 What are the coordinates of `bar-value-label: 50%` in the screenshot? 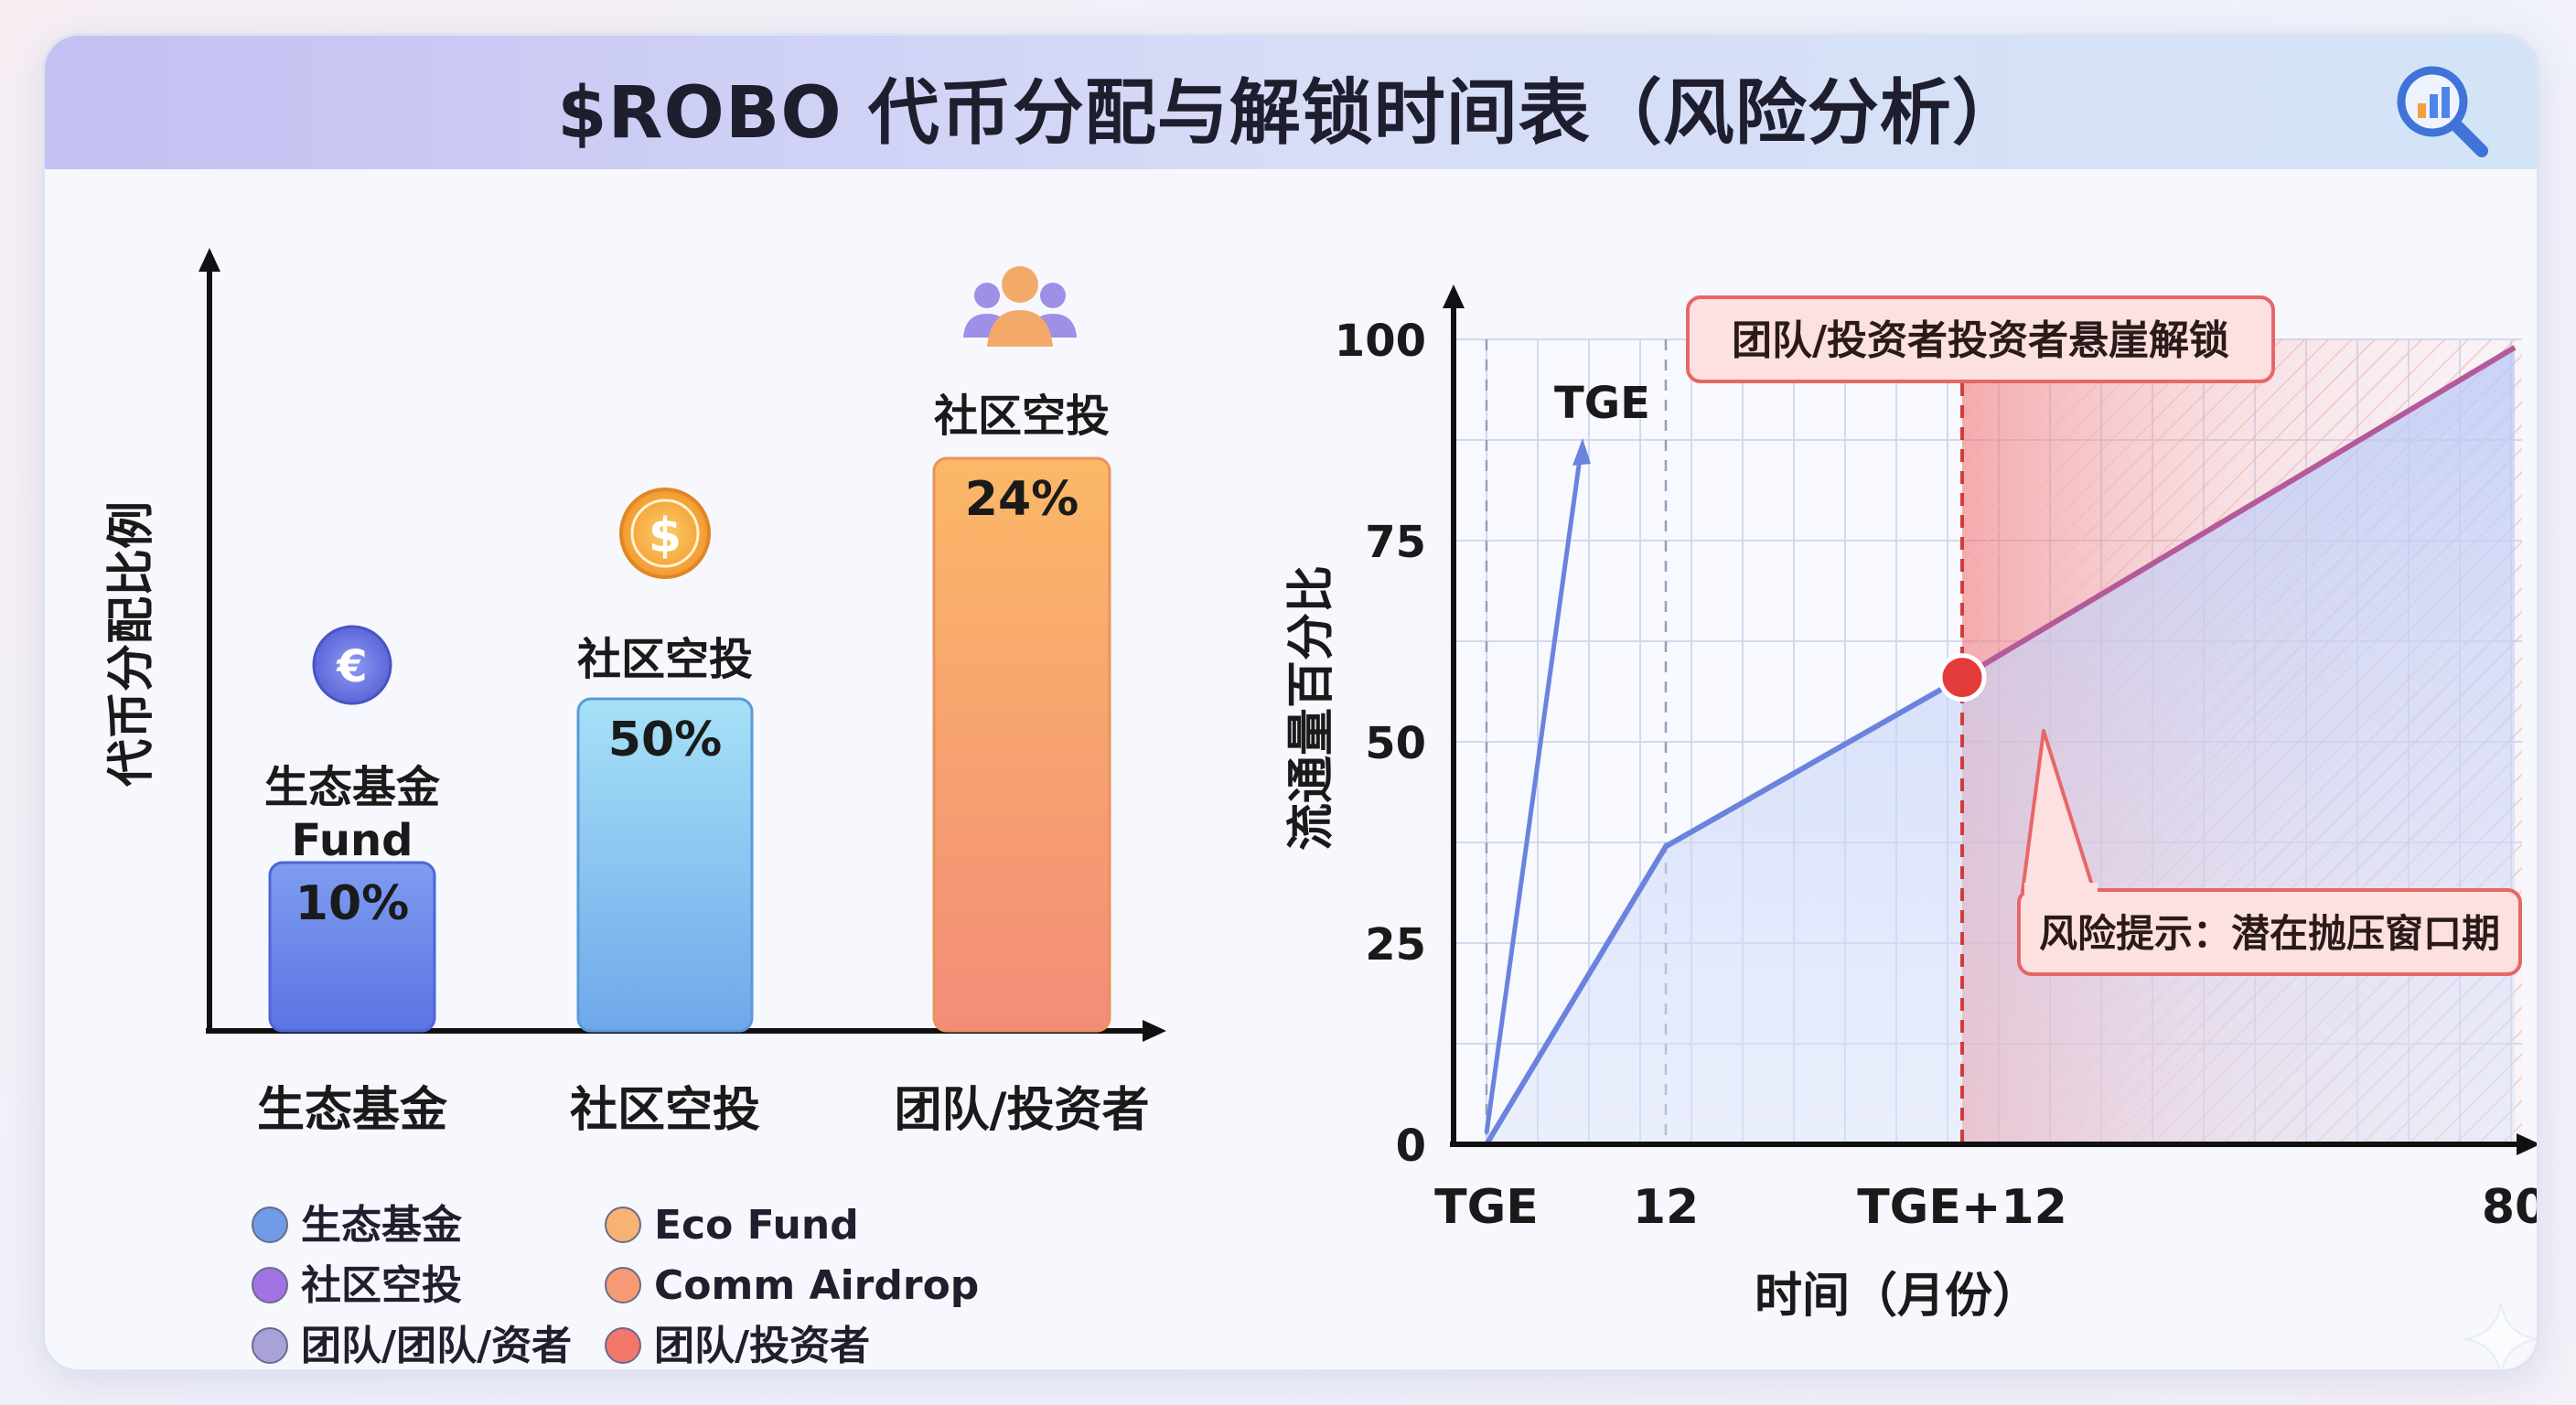 It's located at (665, 740).